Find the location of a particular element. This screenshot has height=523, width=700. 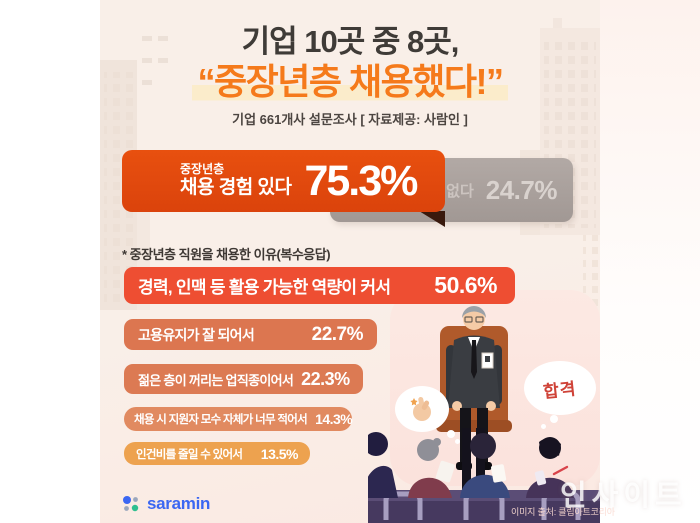

insight-watermark: 인사이트 is located at coordinates (623, 496).